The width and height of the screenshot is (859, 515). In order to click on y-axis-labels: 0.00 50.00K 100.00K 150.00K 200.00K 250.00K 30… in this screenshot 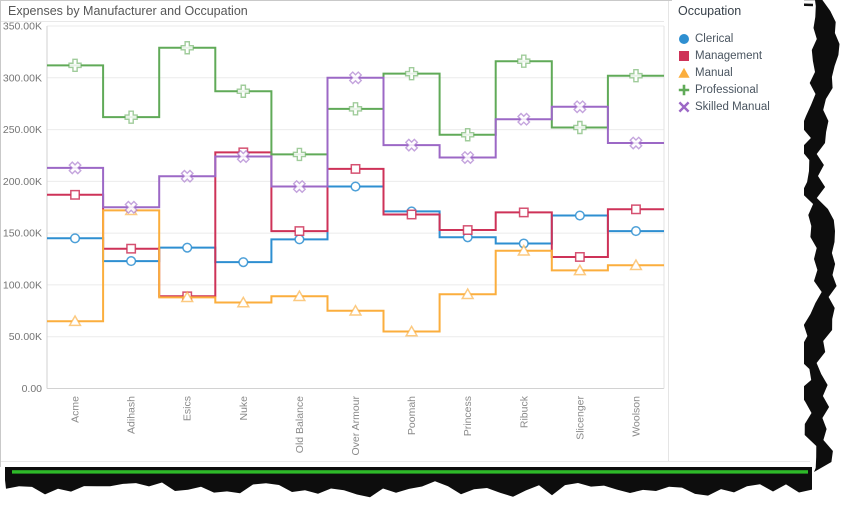, I will do `click(22, 208)`.